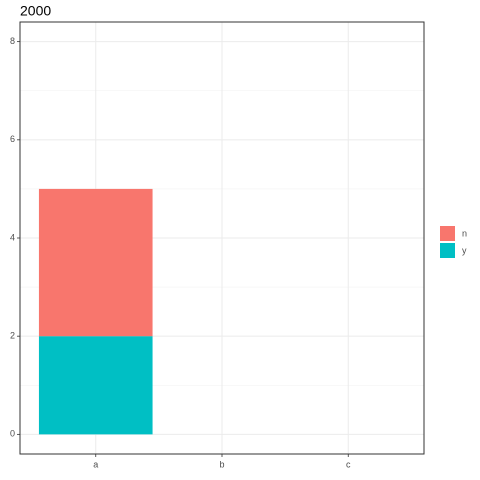 This screenshot has height=480, width=480. Describe the element at coordinates (35, 11) in the screenshot. I see `chart-title: 2000` at that location.